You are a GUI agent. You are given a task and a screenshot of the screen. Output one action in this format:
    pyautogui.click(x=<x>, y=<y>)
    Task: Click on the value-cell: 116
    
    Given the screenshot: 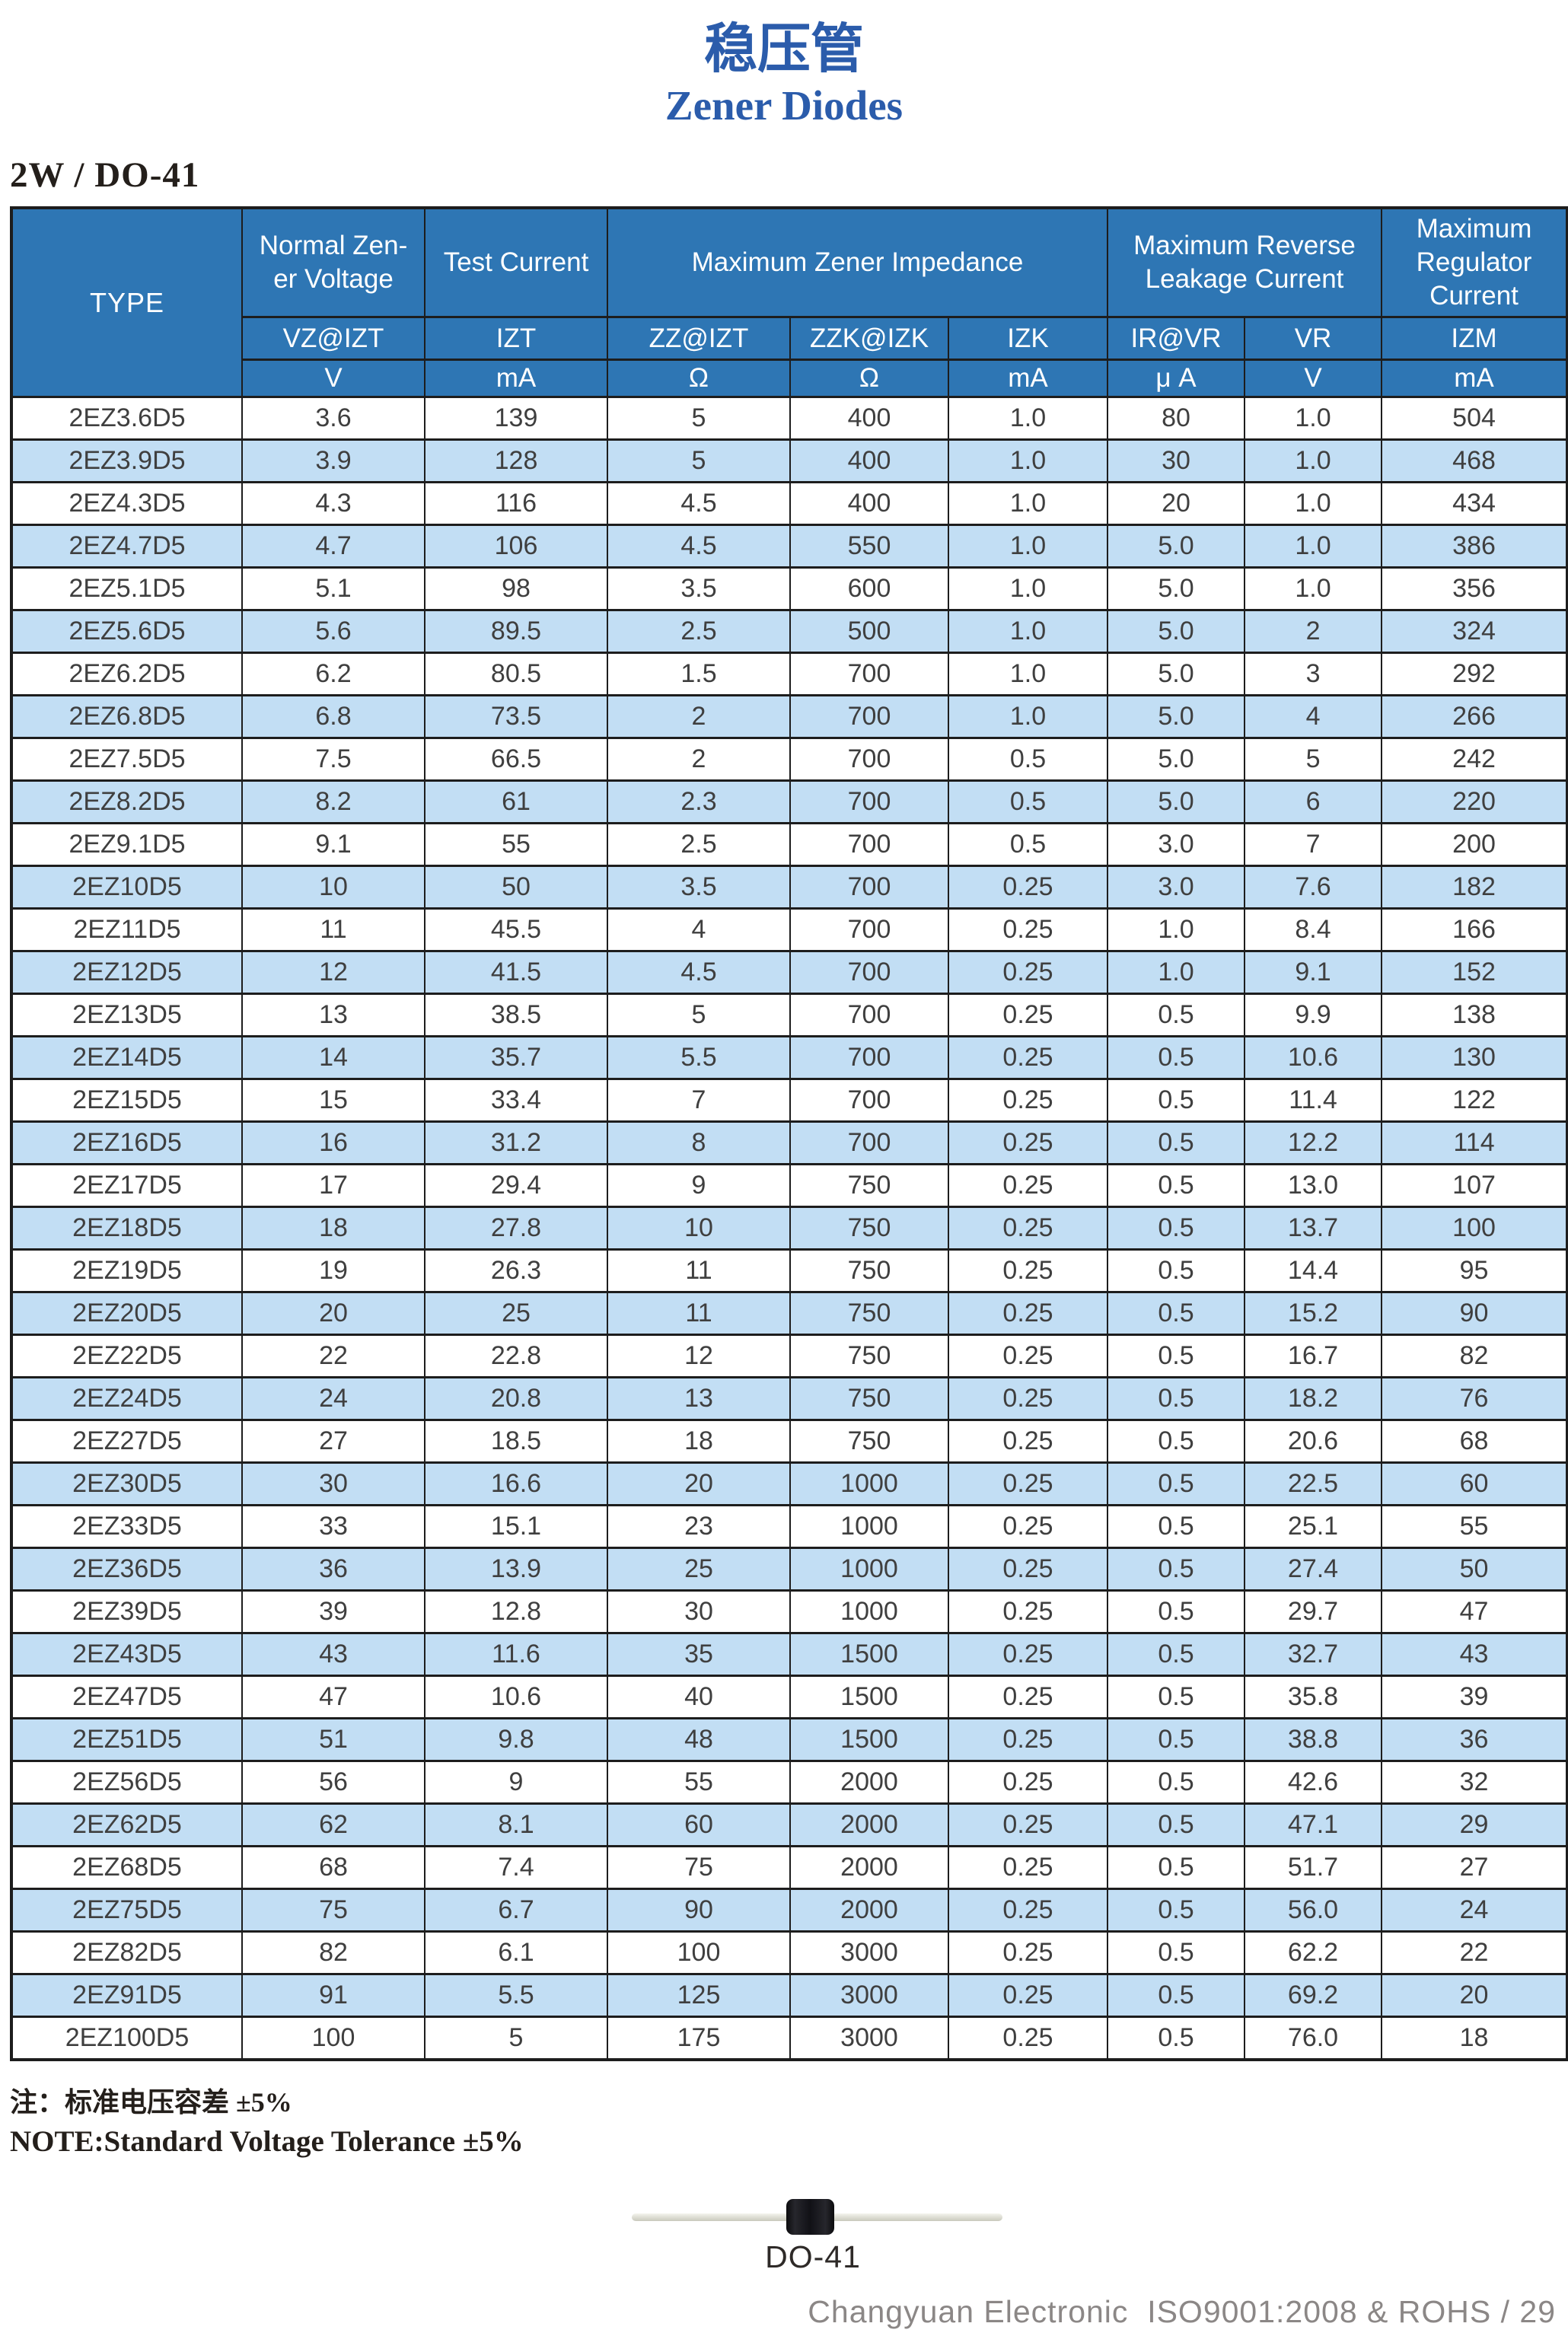 What is the action you would take?
    pyautogui.click(x=516, y=504)
    